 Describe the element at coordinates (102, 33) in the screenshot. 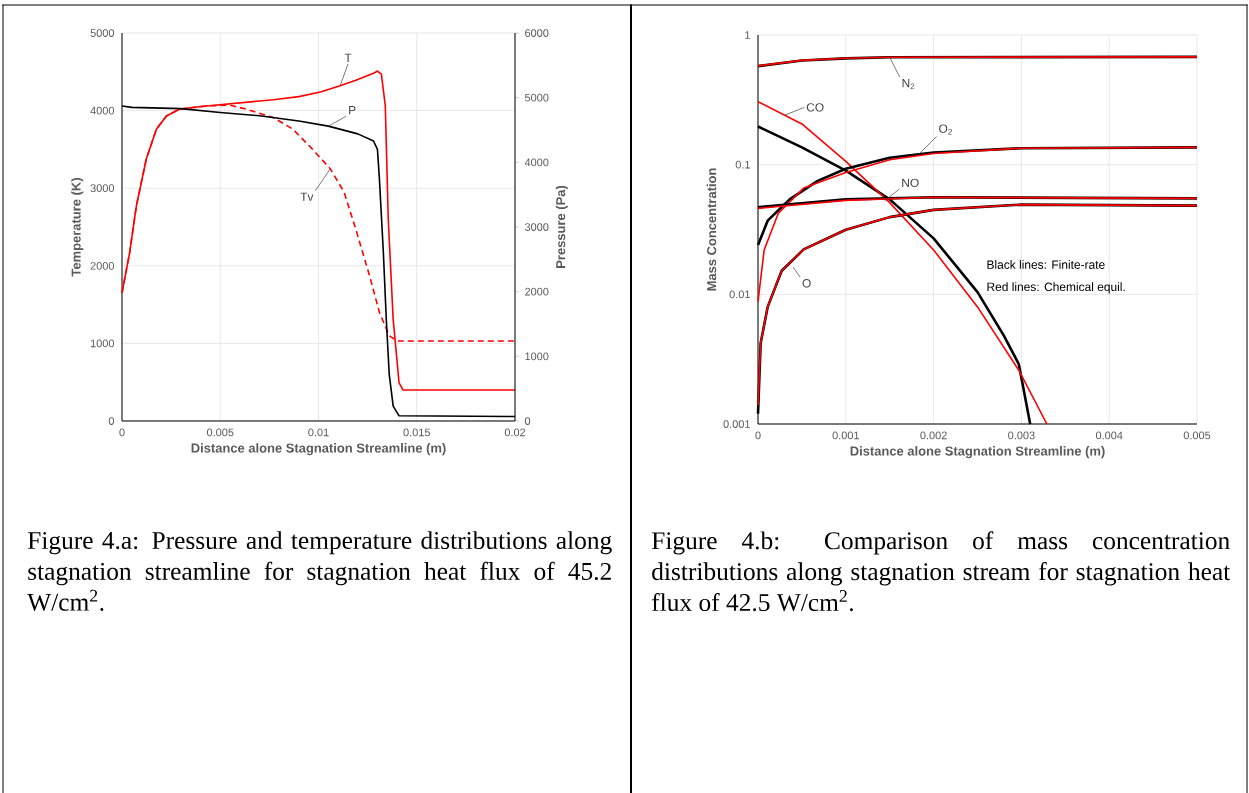

I see `y-tick-label: 5000` at that location.